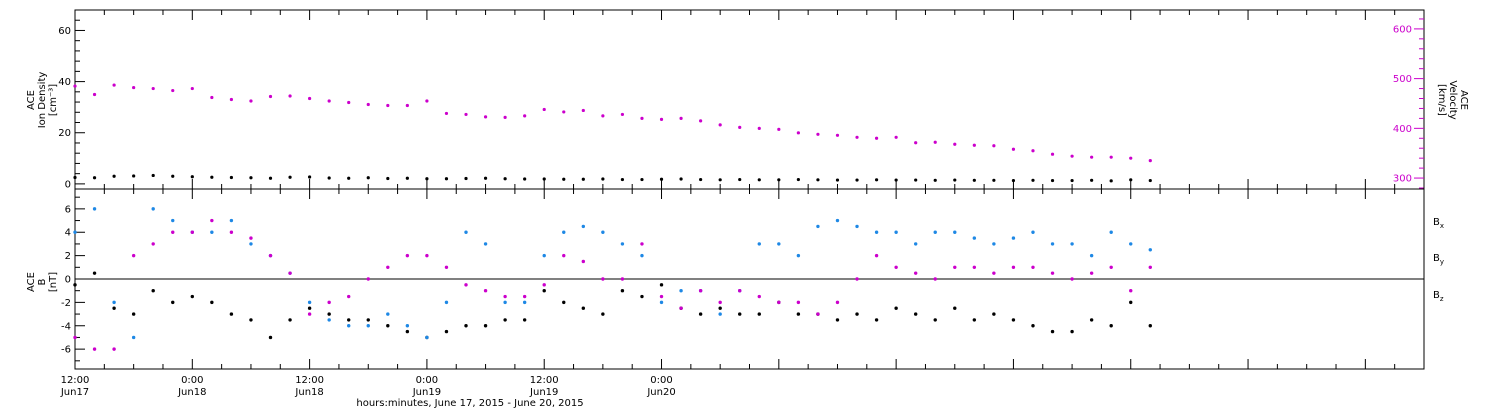  What do you see at coordinates (191, 392) in the screenshot?
I see `date-tick-label: Jun18` at bounding box center [191, 392].